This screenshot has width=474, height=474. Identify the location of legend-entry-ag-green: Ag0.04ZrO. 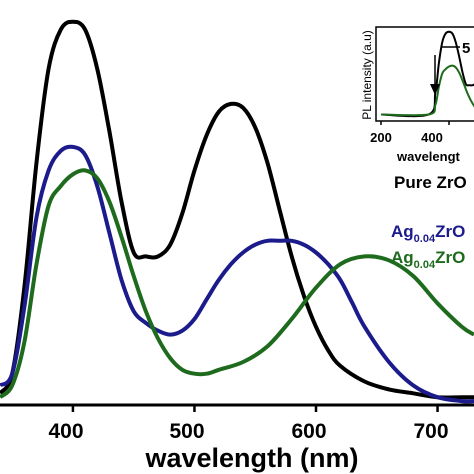
(428, 259).